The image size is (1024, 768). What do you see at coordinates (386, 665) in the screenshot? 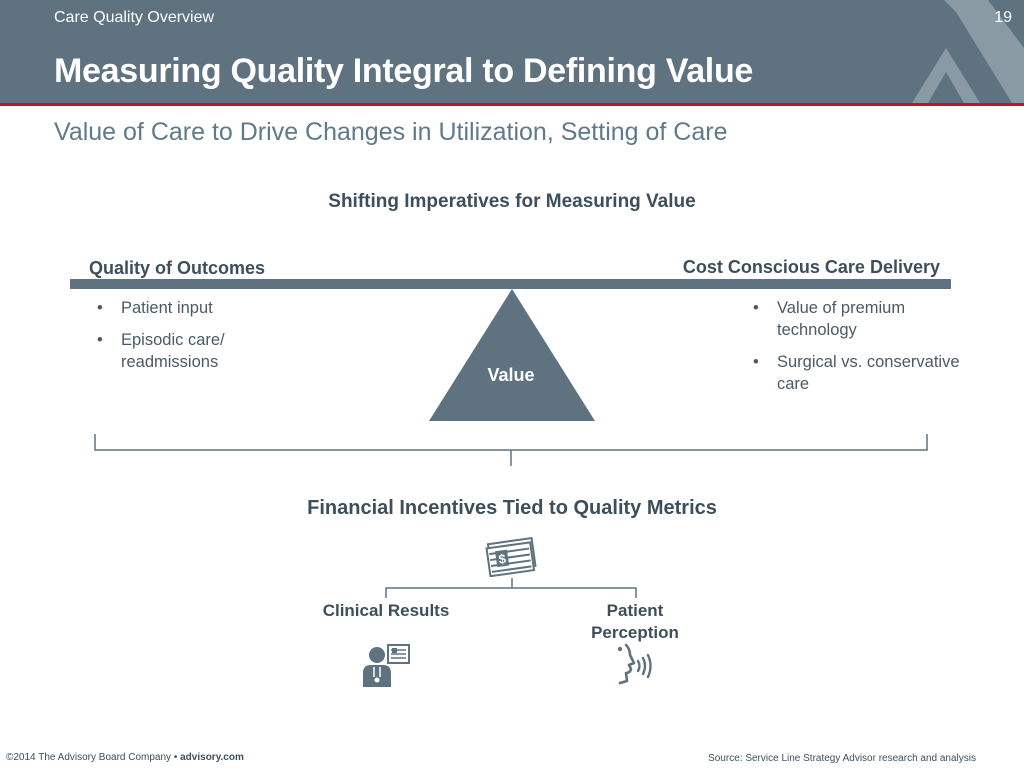
I see `doctor-chart-icon` at bounding box center [386, 665].